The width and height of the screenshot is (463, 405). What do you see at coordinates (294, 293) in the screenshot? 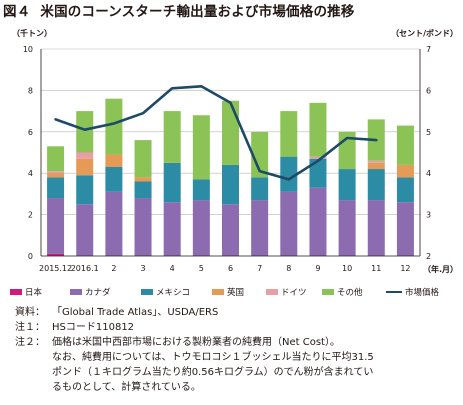
I see `legend-label: ドイツ` at bounding box center [294, 293].